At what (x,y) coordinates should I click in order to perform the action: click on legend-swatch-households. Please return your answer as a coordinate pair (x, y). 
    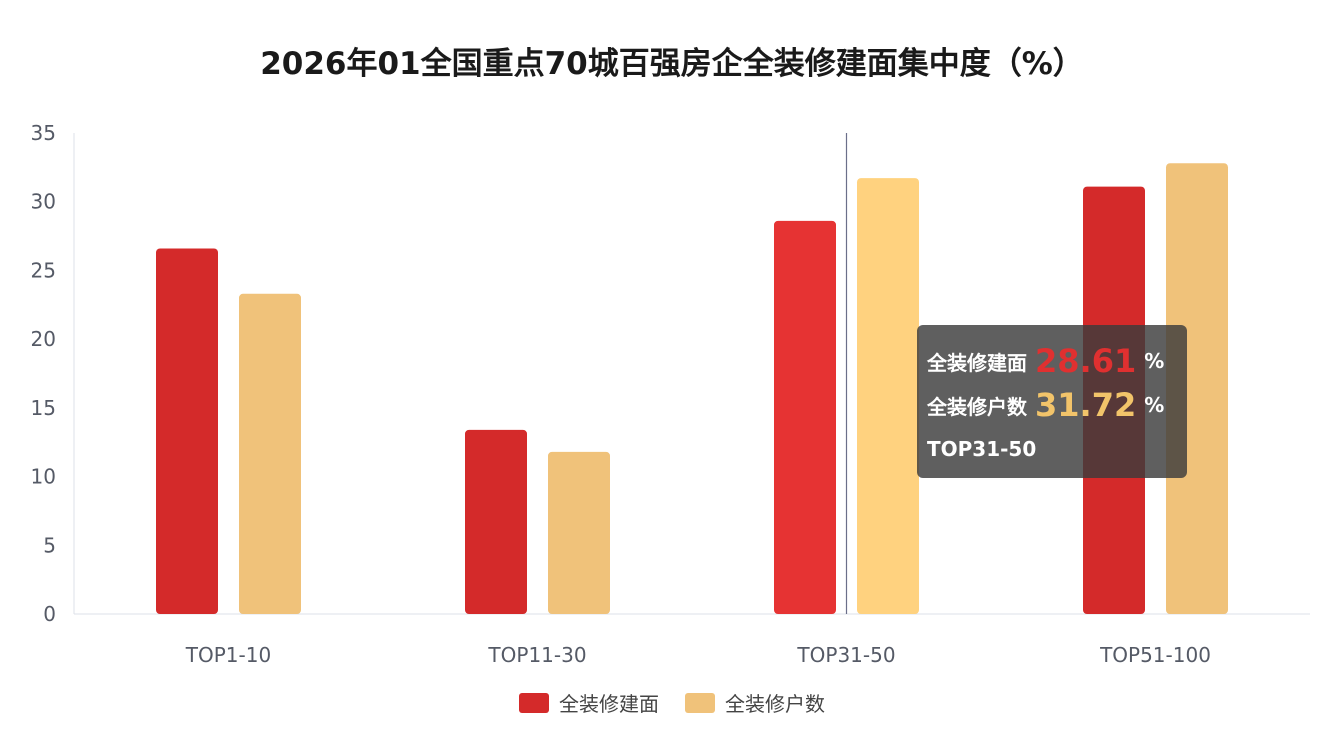
    Looking at the image, I should click on (700, 702).